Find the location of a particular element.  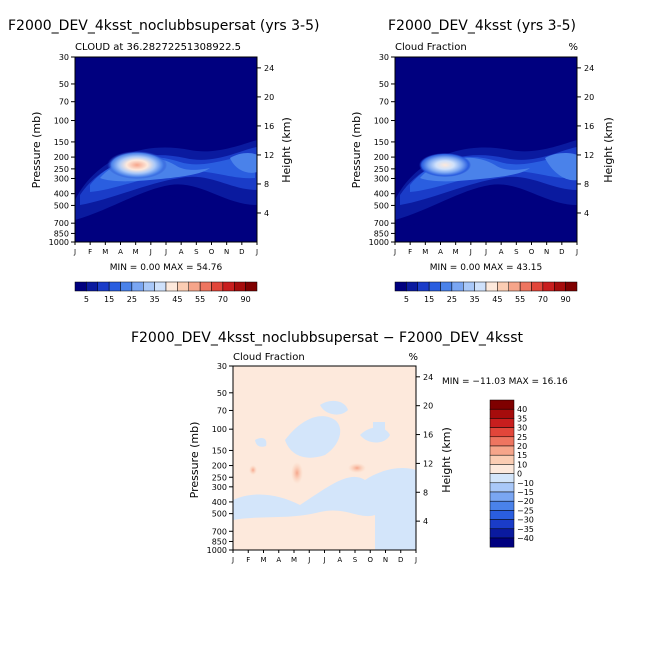

x-tick-label: N is located at coordinates (546, 252).